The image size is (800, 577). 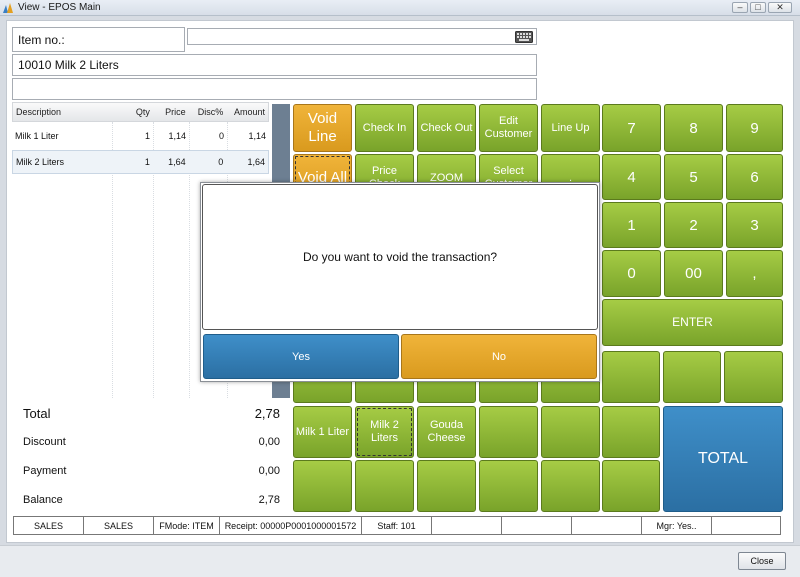 What do you see at coordinates (274, 65) in the screenshot?
I see `selected-item-display: 10010 Milk 2 Liters` at bounding box center [274, 65].